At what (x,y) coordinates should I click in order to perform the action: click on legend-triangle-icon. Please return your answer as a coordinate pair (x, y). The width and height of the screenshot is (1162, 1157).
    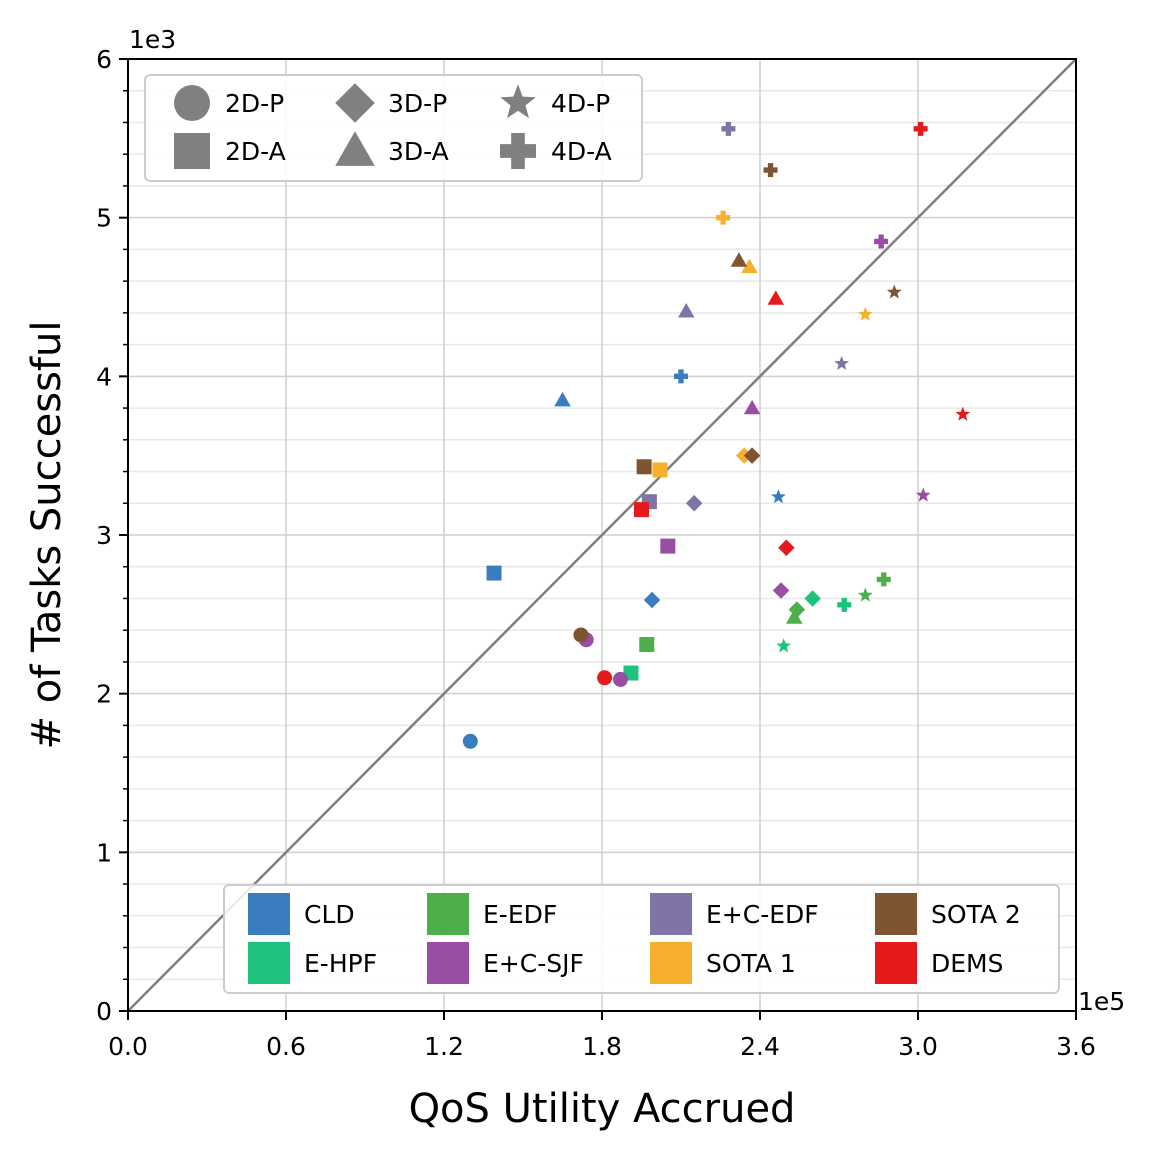
    Looking at the image, I should click on (355, 148).